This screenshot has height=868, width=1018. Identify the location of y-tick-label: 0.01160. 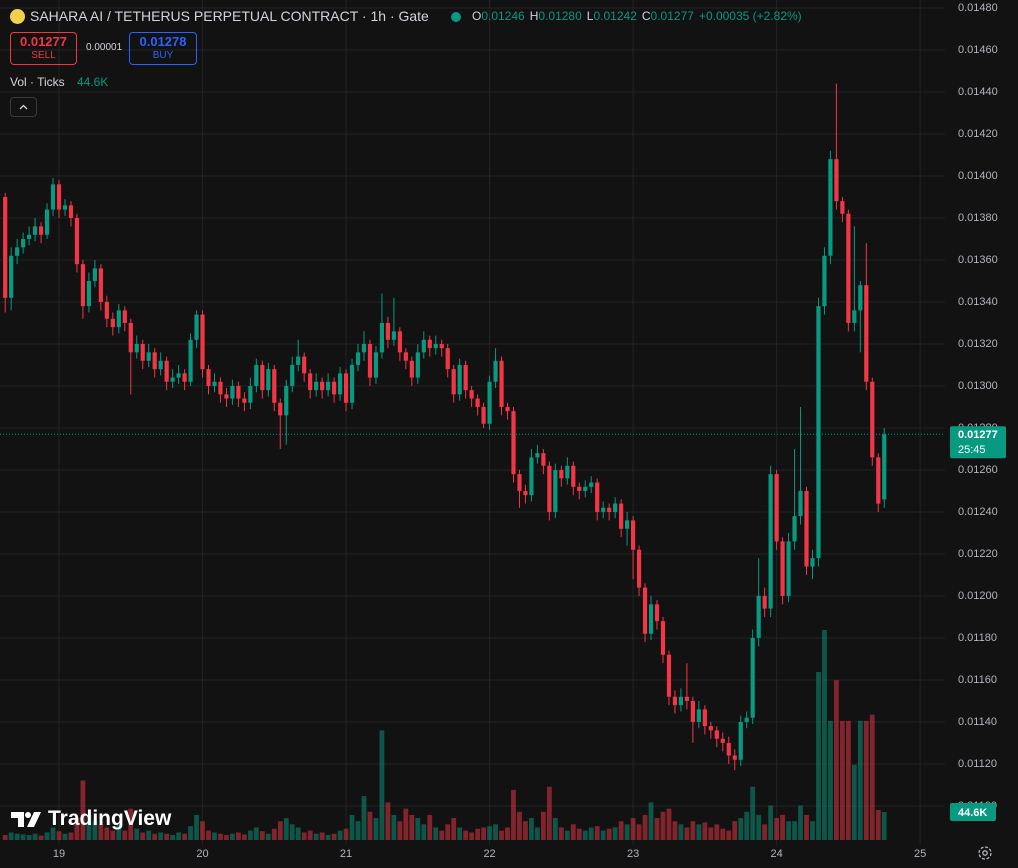
(977, 680).